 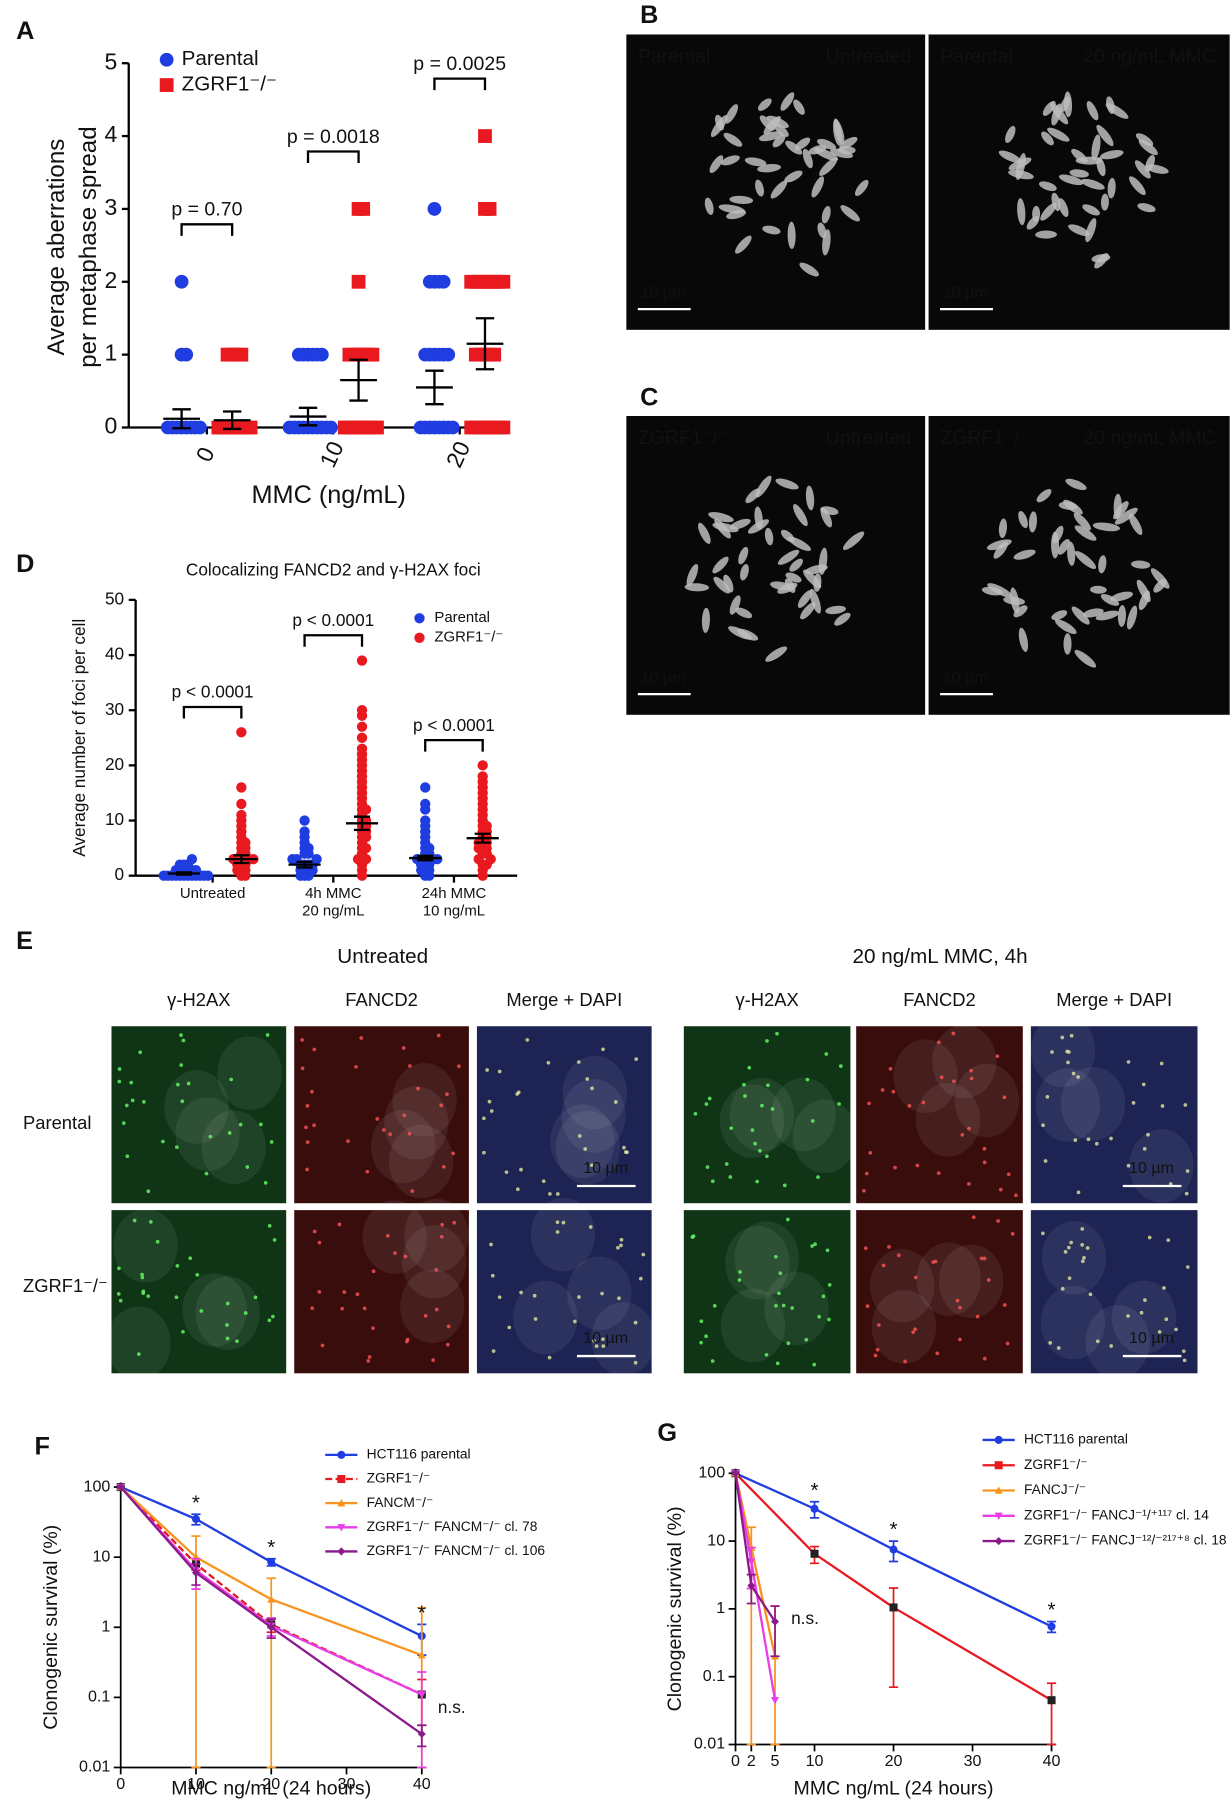 What do you see at coordinates (1149, 438) in the screenshot?
I see `image-label: 20 ng/mL MMC` at bounding box center [1149, 438].